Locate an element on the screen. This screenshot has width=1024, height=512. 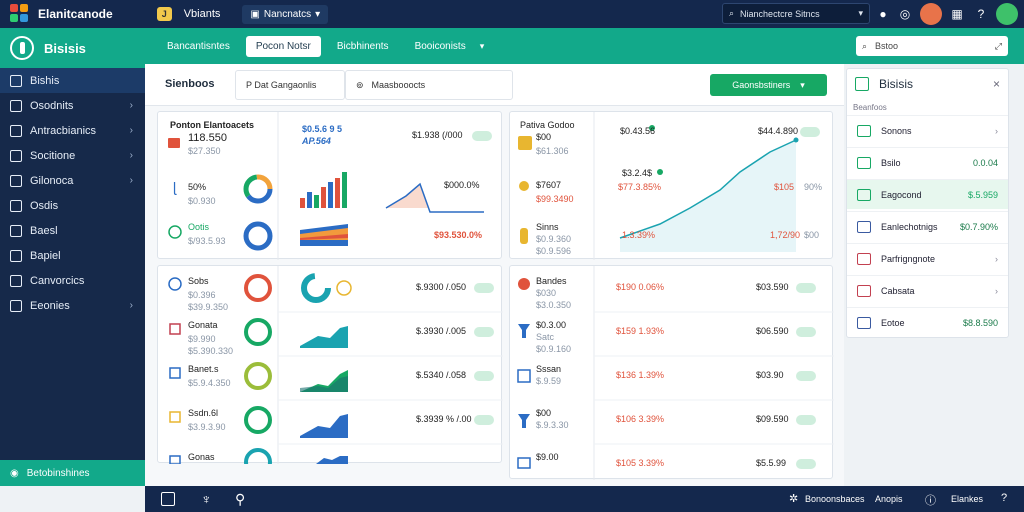
panel-item: Bsilo 0.0.04 is located at coordinates (927, 162).